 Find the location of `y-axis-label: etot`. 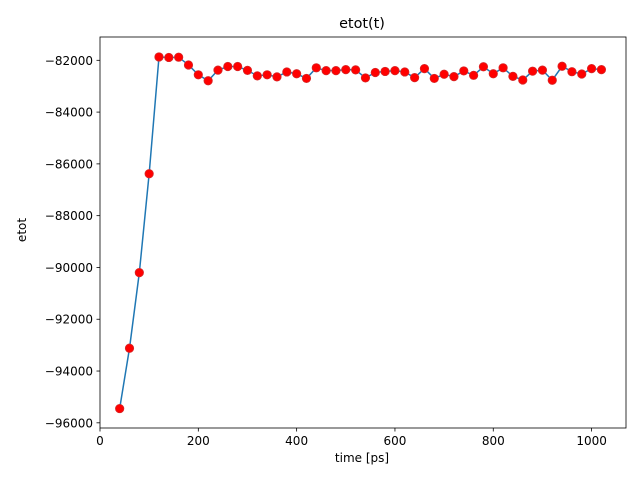

y-axis-label: etot is located at coordinates (22, 230).